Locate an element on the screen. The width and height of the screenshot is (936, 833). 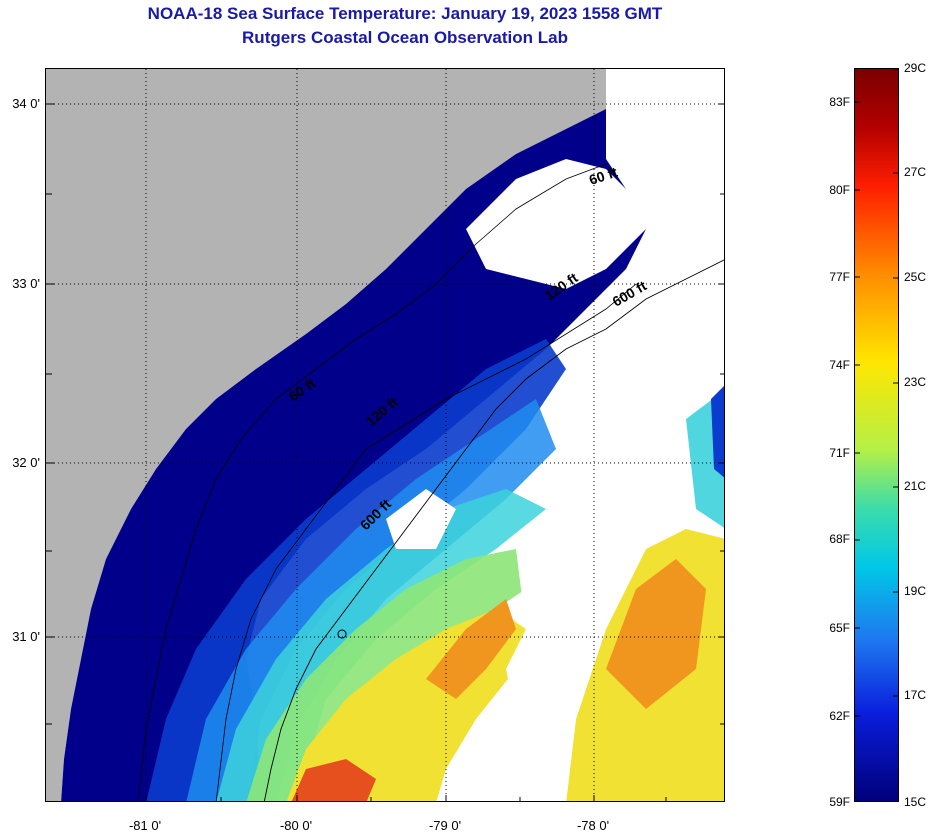
sst-band-orange is located at coordinates (471, 649).